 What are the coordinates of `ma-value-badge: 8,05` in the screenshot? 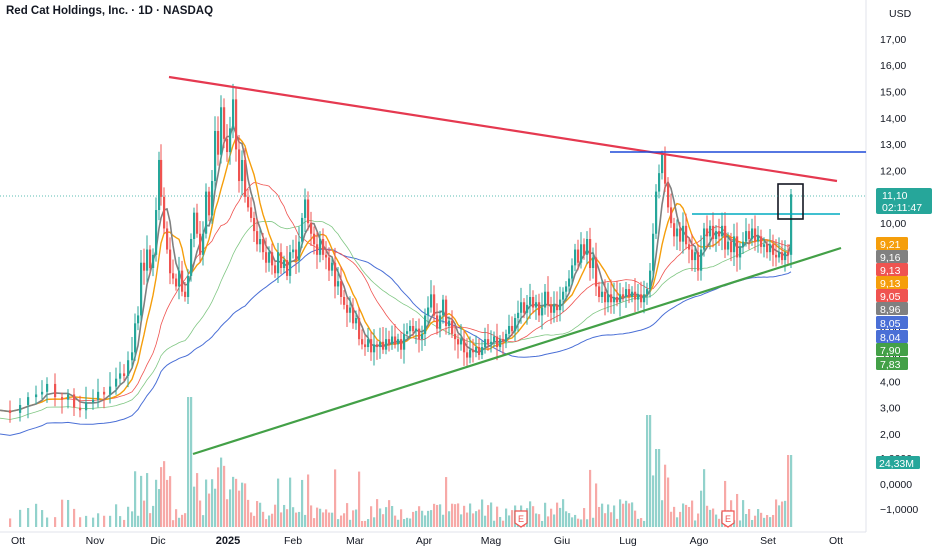 It's located at (892, 323).